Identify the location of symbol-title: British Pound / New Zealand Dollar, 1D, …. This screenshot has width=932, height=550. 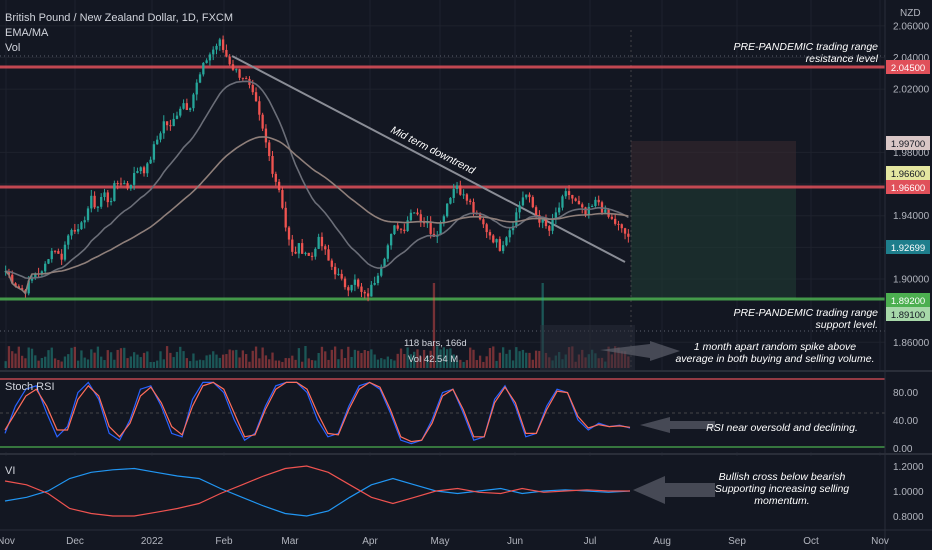
(119, 18).